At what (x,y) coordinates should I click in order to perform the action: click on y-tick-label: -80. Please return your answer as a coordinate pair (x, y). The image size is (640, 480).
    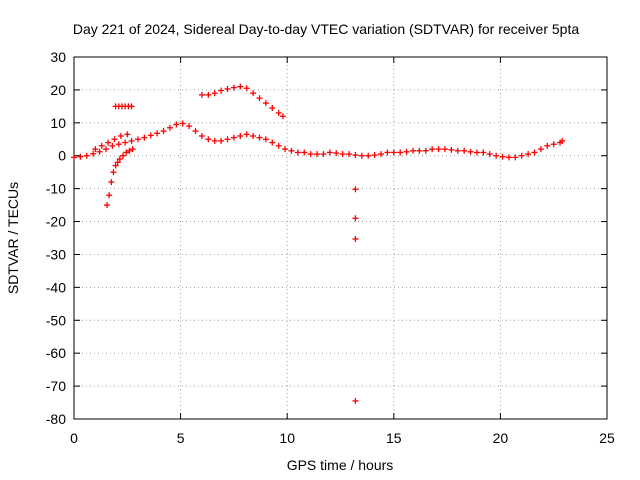
    Looking at the image, I should click on (56, 419).